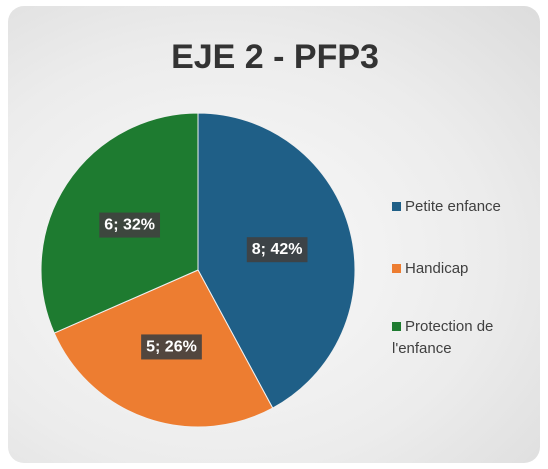 The height and width of the screenshot is (469, 548). What do you see at coordinates (437, 268) in the screenshot?
I see `legend-label: Handicap` at bounding box center [437, 268].